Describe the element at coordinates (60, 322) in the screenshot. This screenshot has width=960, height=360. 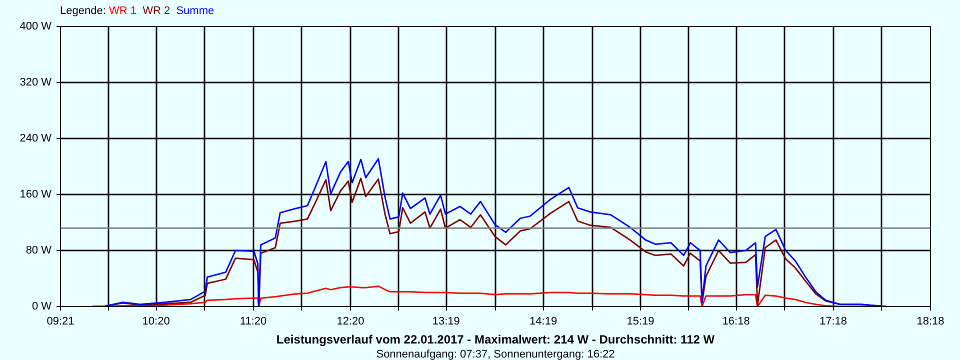
I see `x-tick-label: 09:21` at that location.